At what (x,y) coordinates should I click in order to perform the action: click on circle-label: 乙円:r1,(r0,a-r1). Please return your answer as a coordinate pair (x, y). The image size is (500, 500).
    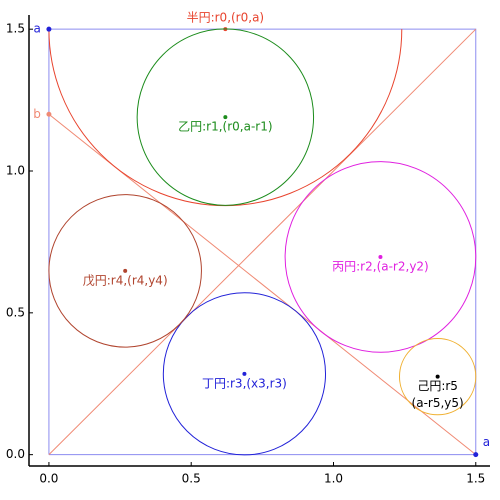
    Looking at the image, I should click on (225, 127).